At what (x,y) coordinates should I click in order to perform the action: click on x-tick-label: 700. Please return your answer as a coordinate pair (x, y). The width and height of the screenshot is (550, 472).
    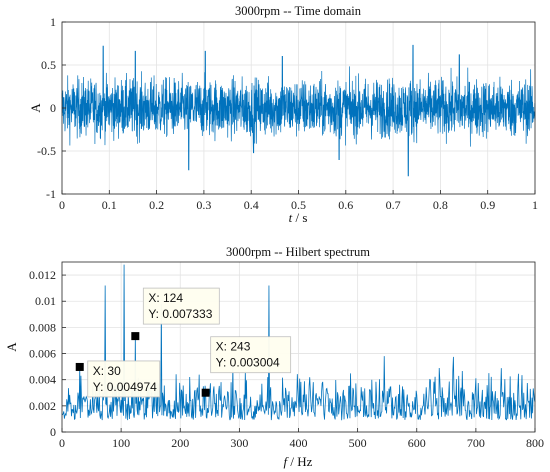
    Looking at the image, I should click on (476, 443).